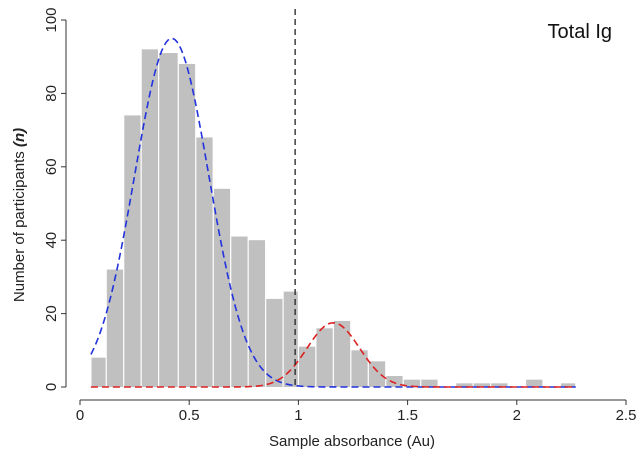  What do you see at coordinates (189, 415) in the screenshot?
I see `x-tick-label-1: 0.5` at bounding box center [189, 415].